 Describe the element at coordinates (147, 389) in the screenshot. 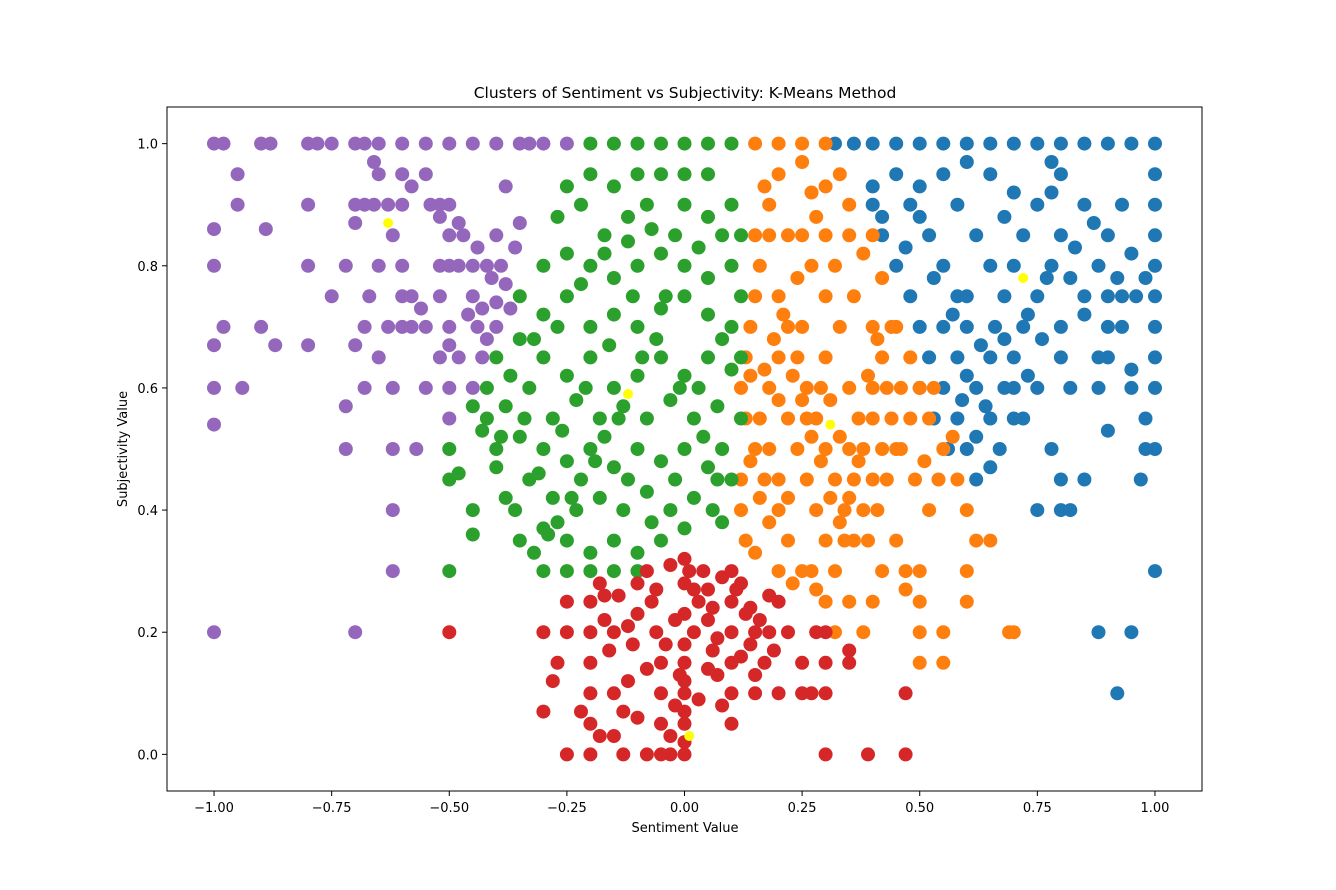

I see `y-tick-label: 0.6` at that location.